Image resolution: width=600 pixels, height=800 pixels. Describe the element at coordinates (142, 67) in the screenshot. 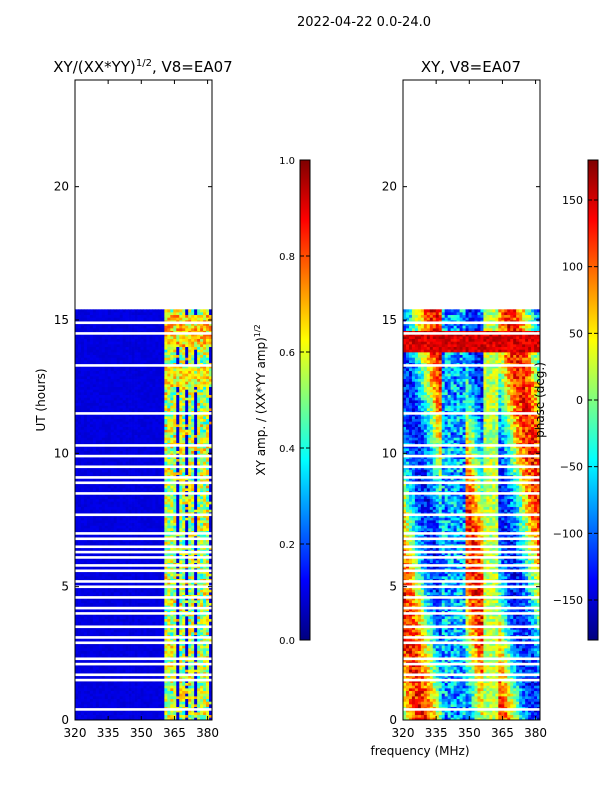

I see `amplitude-panel-title: XY/(XX*YY)1/2, V8=EA07` at that location.